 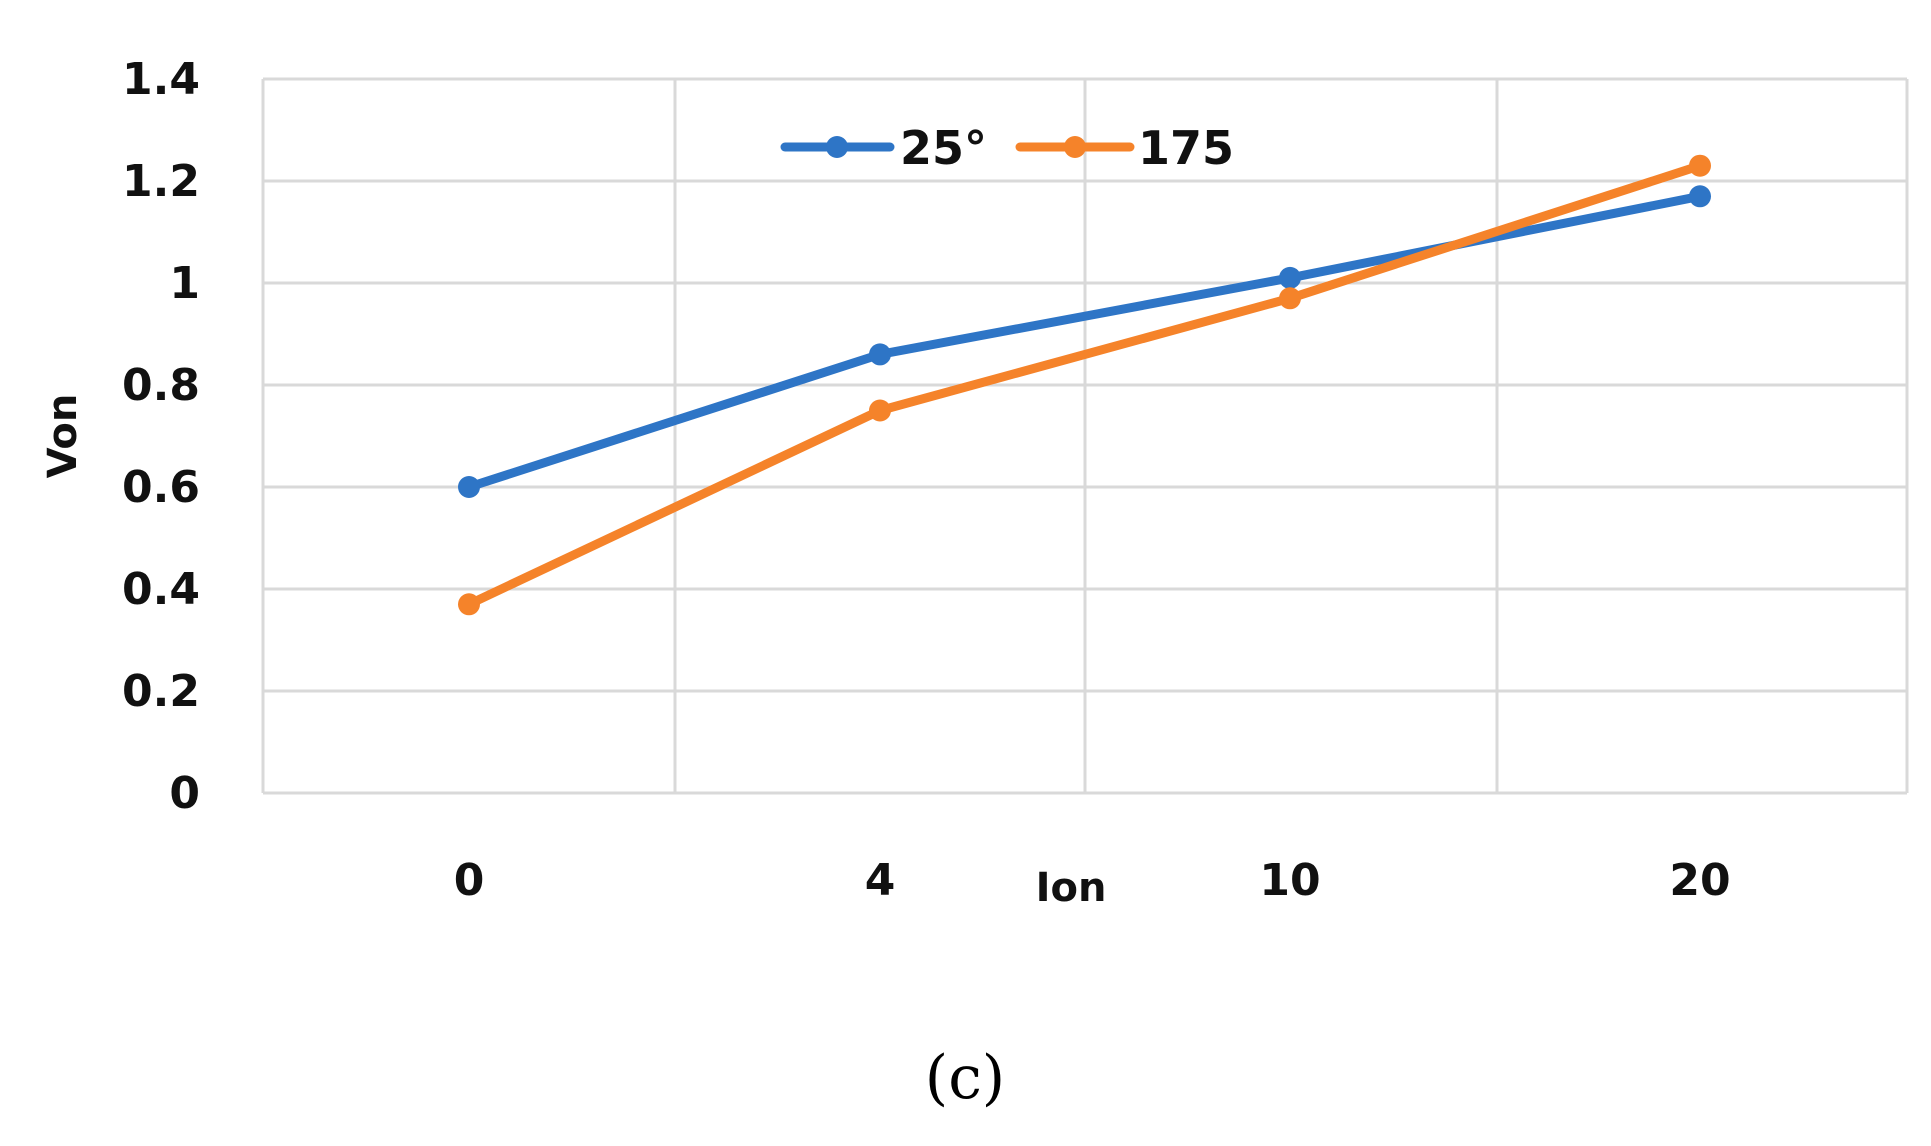 What do you see at coordinates (1699, 880) in the screenshot?
I see `x-tick-label: 20` at bounding box center [1699, 880].